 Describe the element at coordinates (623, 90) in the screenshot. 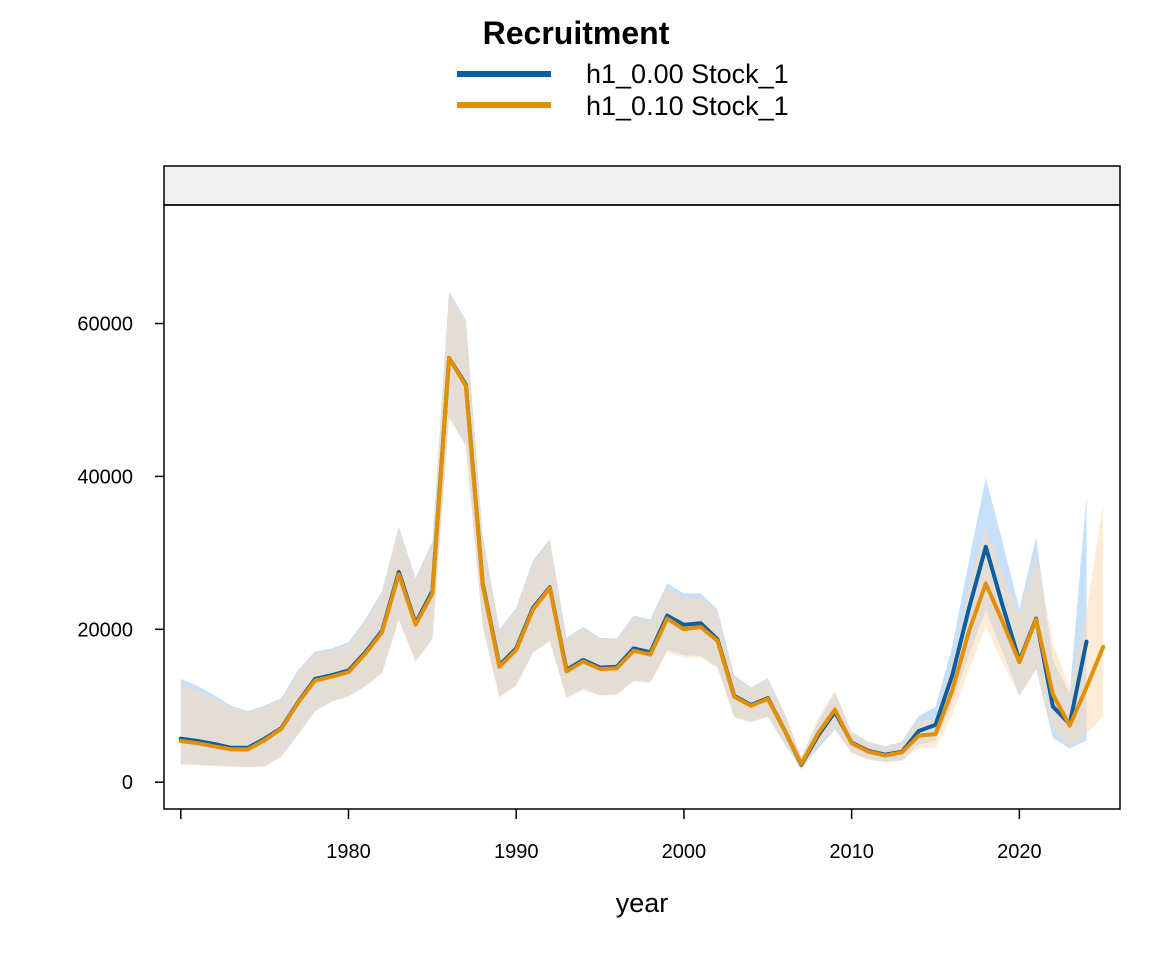

I see `legend: h1_0.00 Stock_1 h1_0.10 Stock_1` at that location.